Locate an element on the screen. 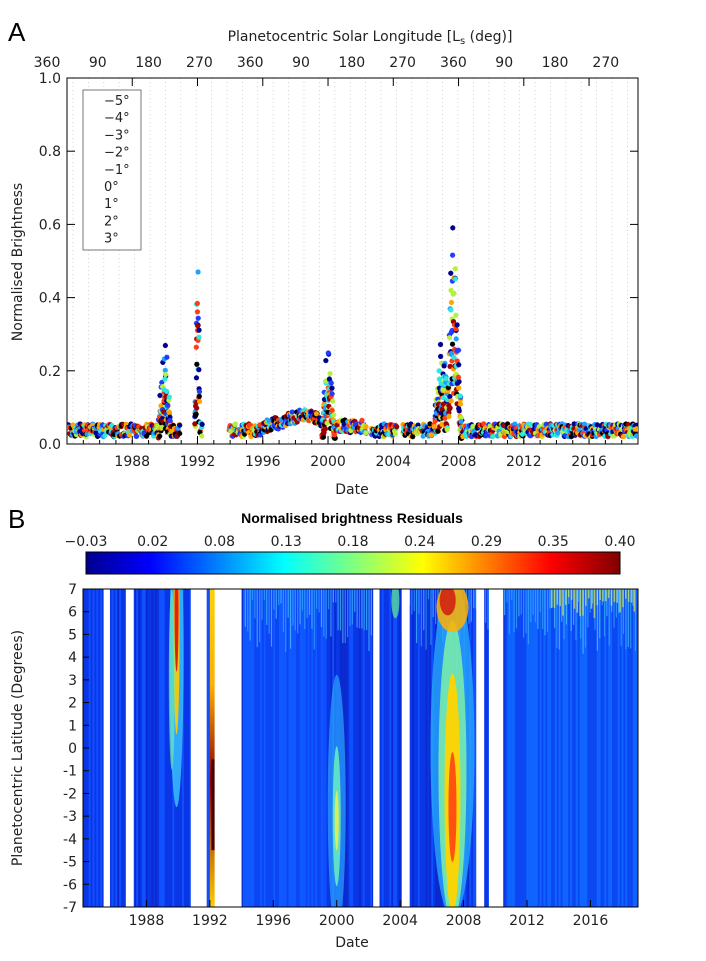 The image size is (706, 961). y-tick-label: 1.0 is located at coordinates (50, 79).